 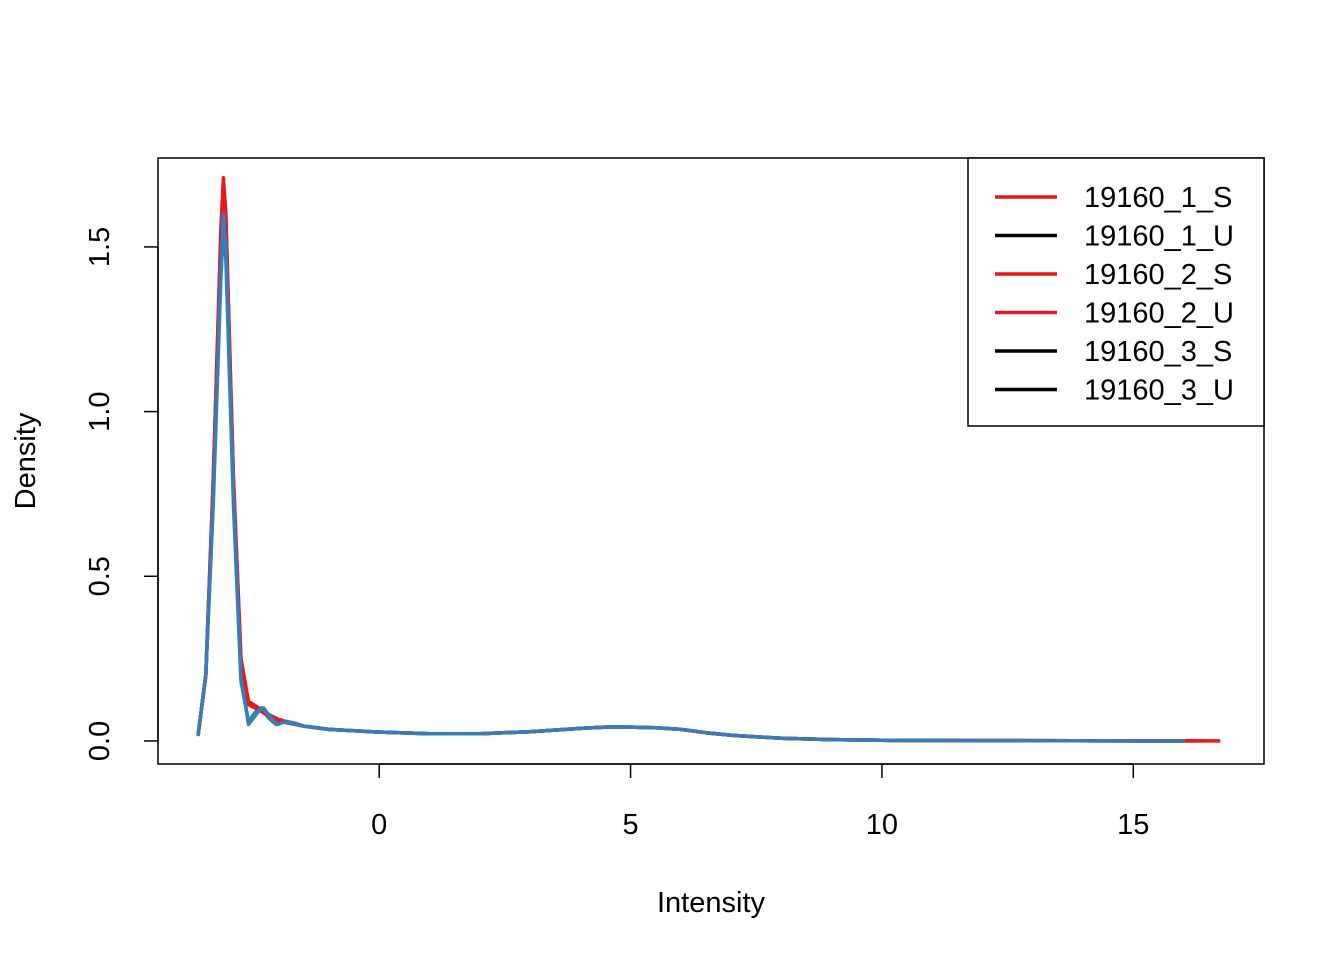 I want to click on legend-box, so click(x=1116, y=292).